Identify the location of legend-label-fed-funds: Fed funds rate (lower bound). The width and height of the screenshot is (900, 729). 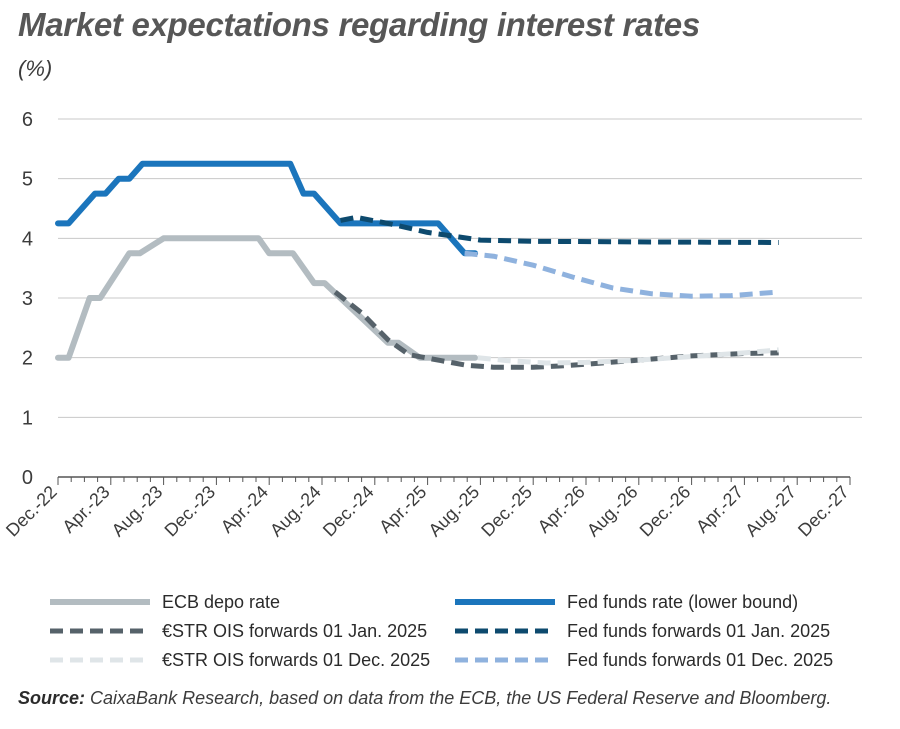
(683, 601).